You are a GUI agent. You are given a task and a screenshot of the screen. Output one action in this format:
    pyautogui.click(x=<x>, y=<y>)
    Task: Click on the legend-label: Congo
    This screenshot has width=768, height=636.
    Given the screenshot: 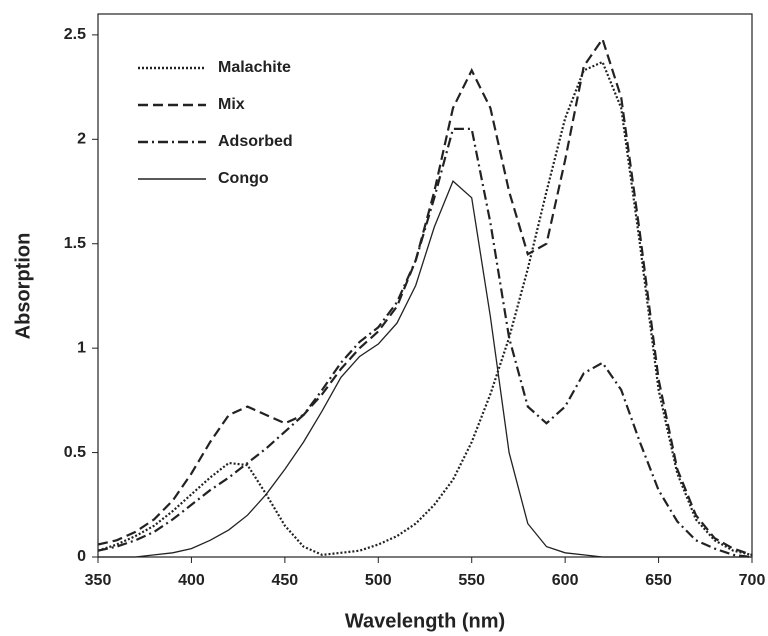 What is the action you would take?
    pyautogui.click(x=243, y=178)
    